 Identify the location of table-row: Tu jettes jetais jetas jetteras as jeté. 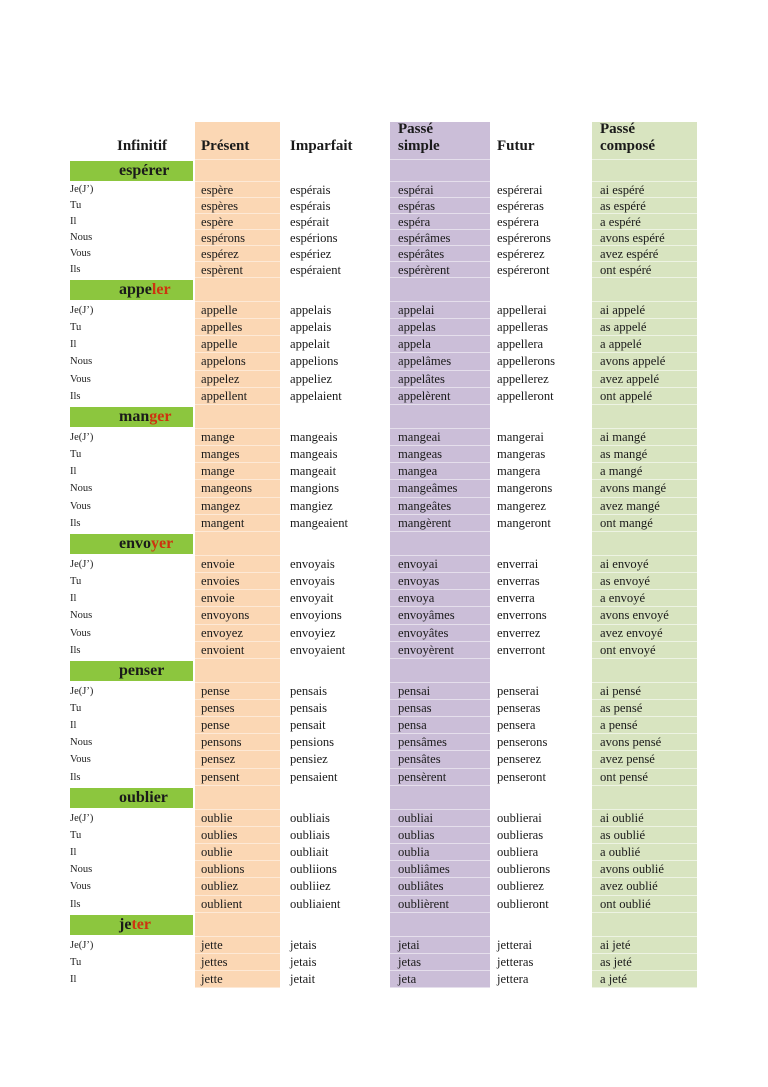
(383, 962).